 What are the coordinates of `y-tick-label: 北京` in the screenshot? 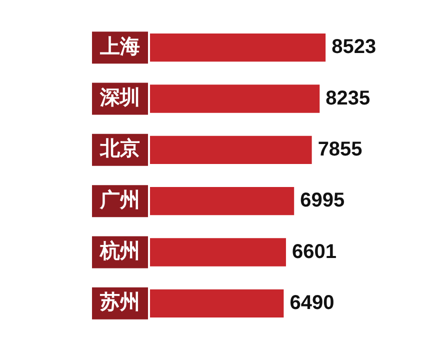 It's located at (119, 148).